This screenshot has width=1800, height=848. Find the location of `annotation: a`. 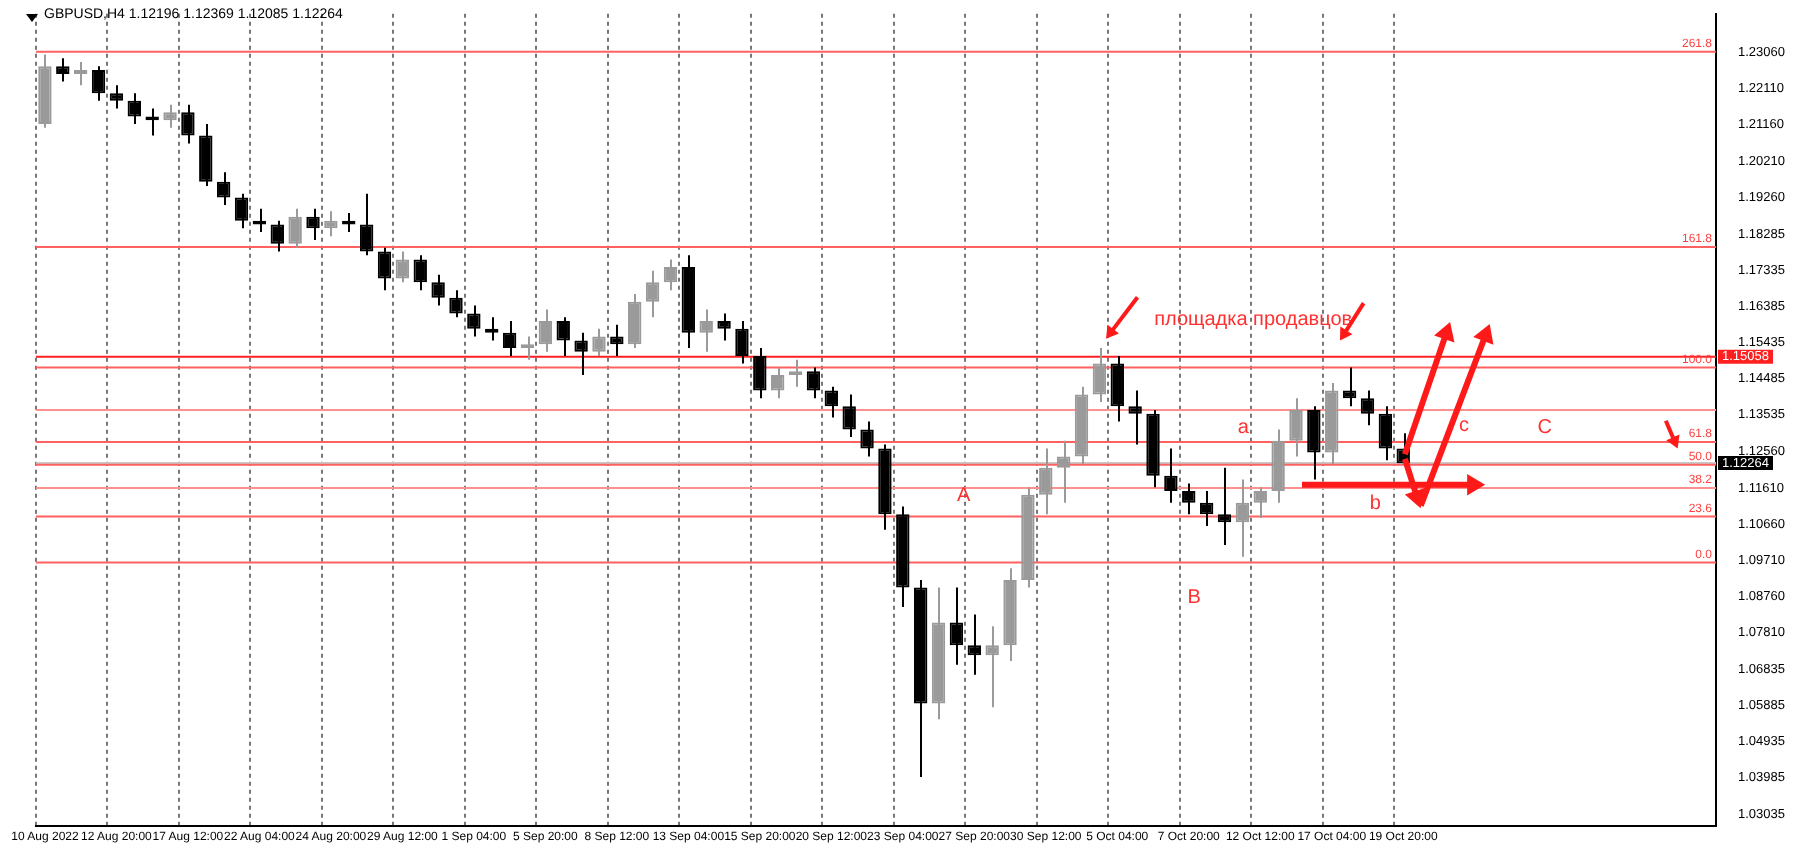

annotation: a is located at coordinates (1243, 428).